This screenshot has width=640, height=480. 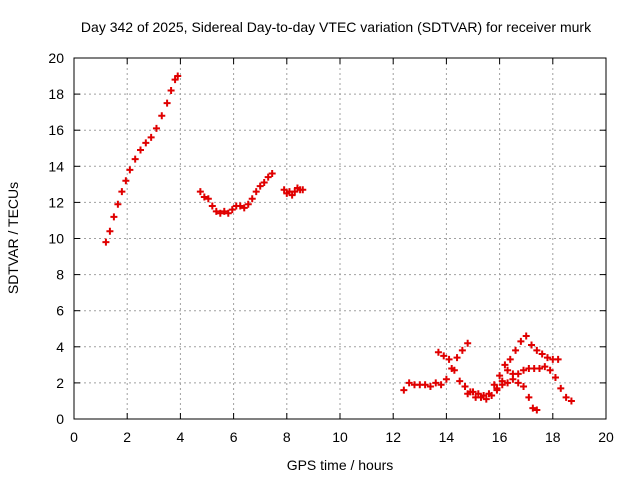 What do you see at coordinates (500, 437) in the screenshot?
I see `x-tick-label: 16` at bounding box center [500, 437].